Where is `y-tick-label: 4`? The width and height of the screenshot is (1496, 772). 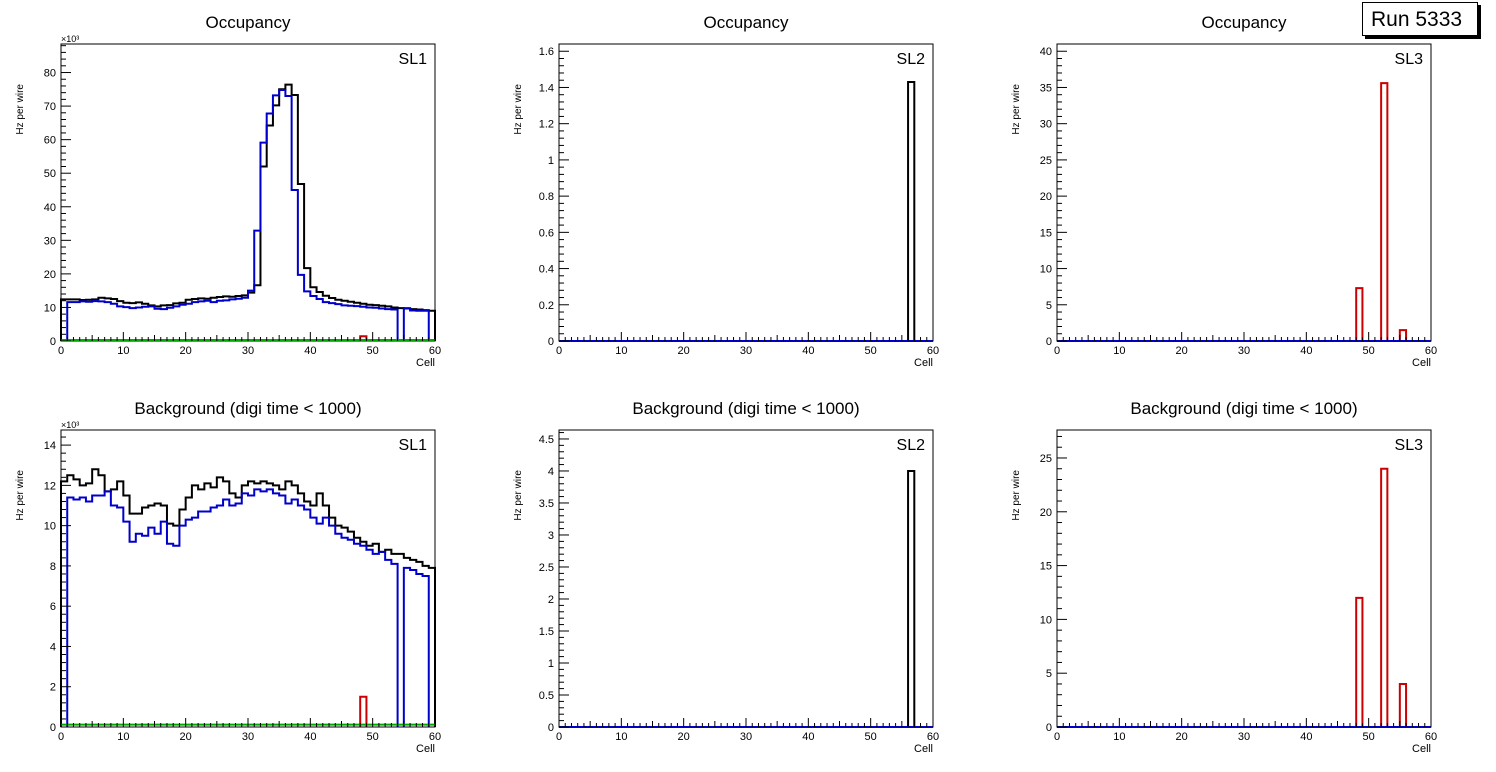 y-tick-label: 4 is located at coordinates (551, 472).